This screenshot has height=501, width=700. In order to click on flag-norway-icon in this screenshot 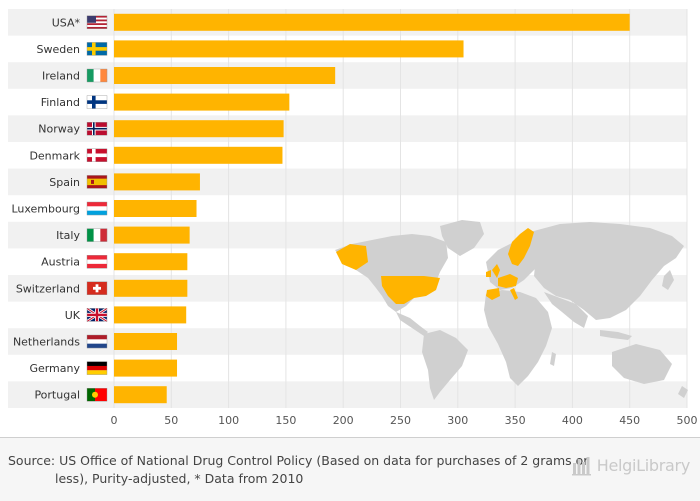, I will do `click(97, 128)`.